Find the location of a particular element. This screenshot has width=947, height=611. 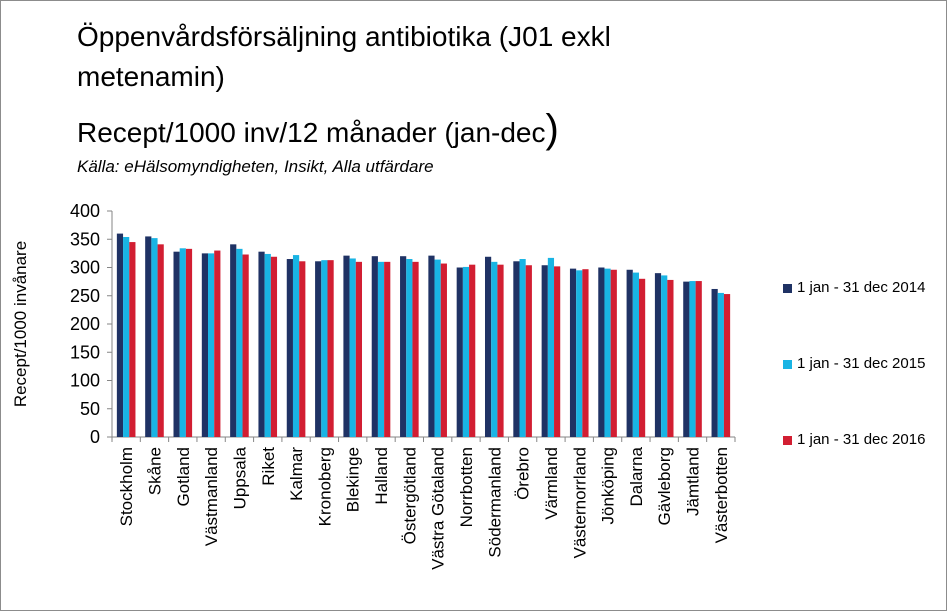

x-tick-label: Jämtland is located at coordinates (693, 481).